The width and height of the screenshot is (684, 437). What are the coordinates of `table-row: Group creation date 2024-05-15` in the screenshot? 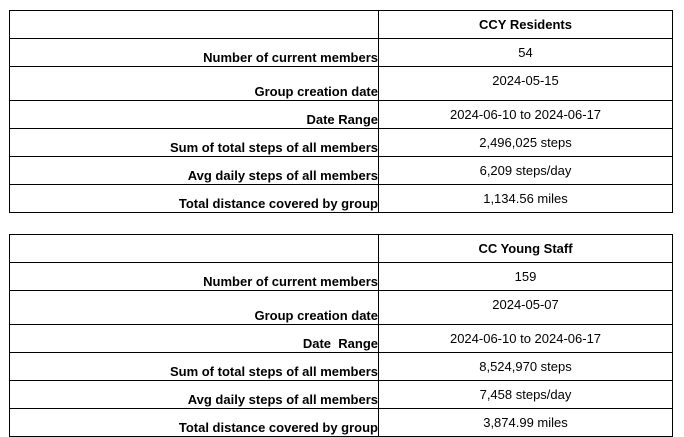 It's located at (341, 83).